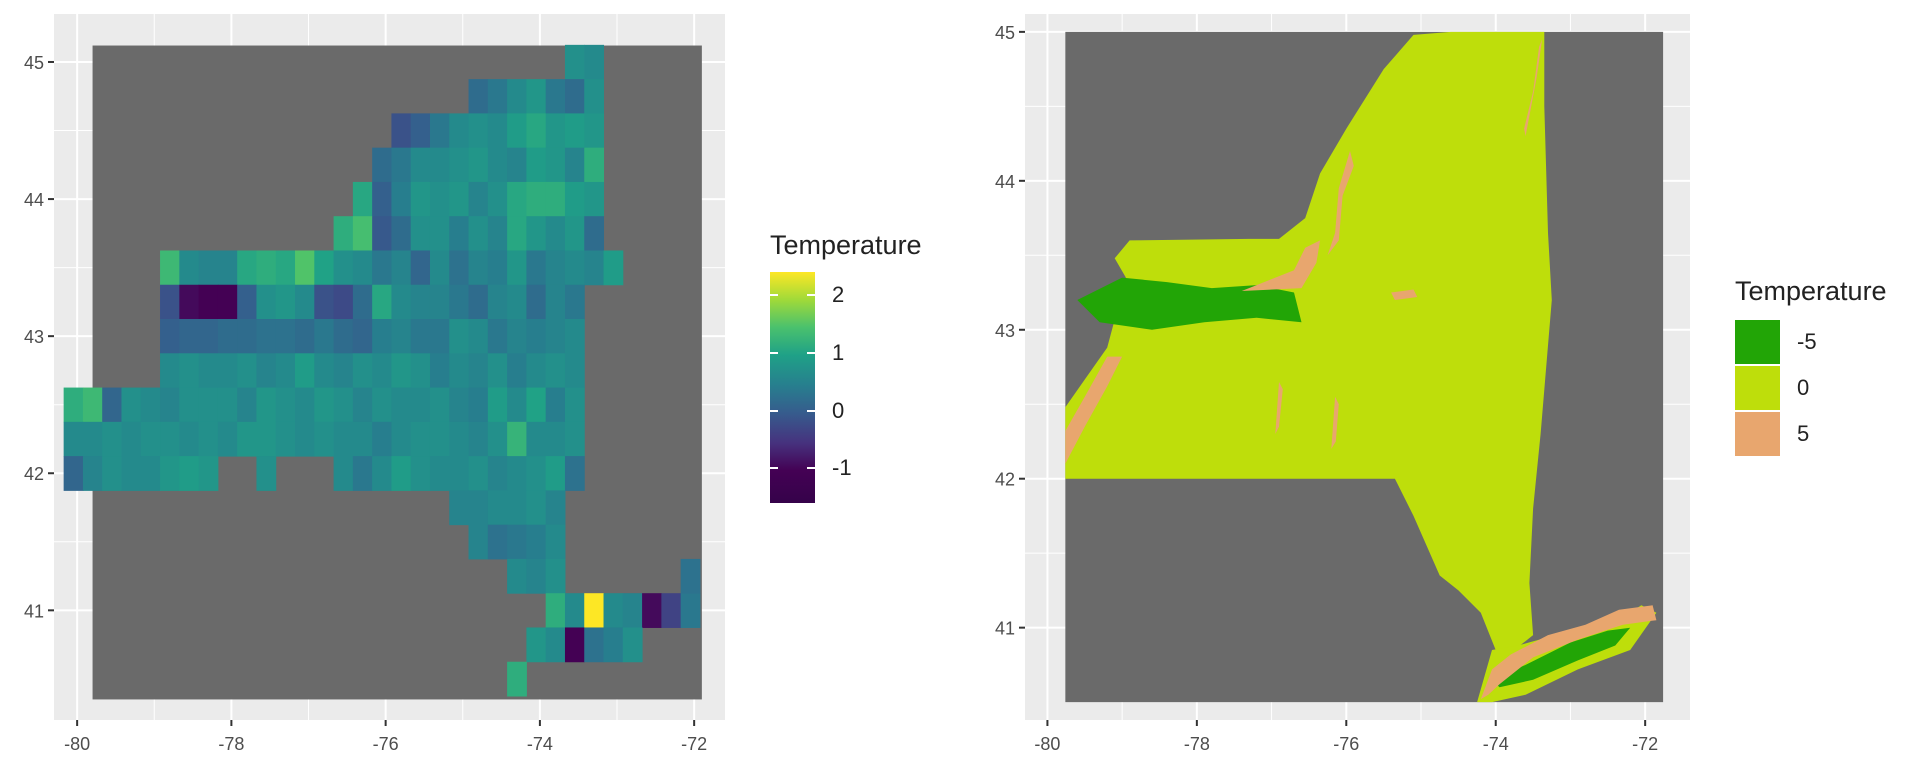 The width and height of the screenshot is (1920, 773). What do you see at coordinates (1757, 388) in the screenshot?
I see `legend-key-swatch` at bounding box center [1757, 388].